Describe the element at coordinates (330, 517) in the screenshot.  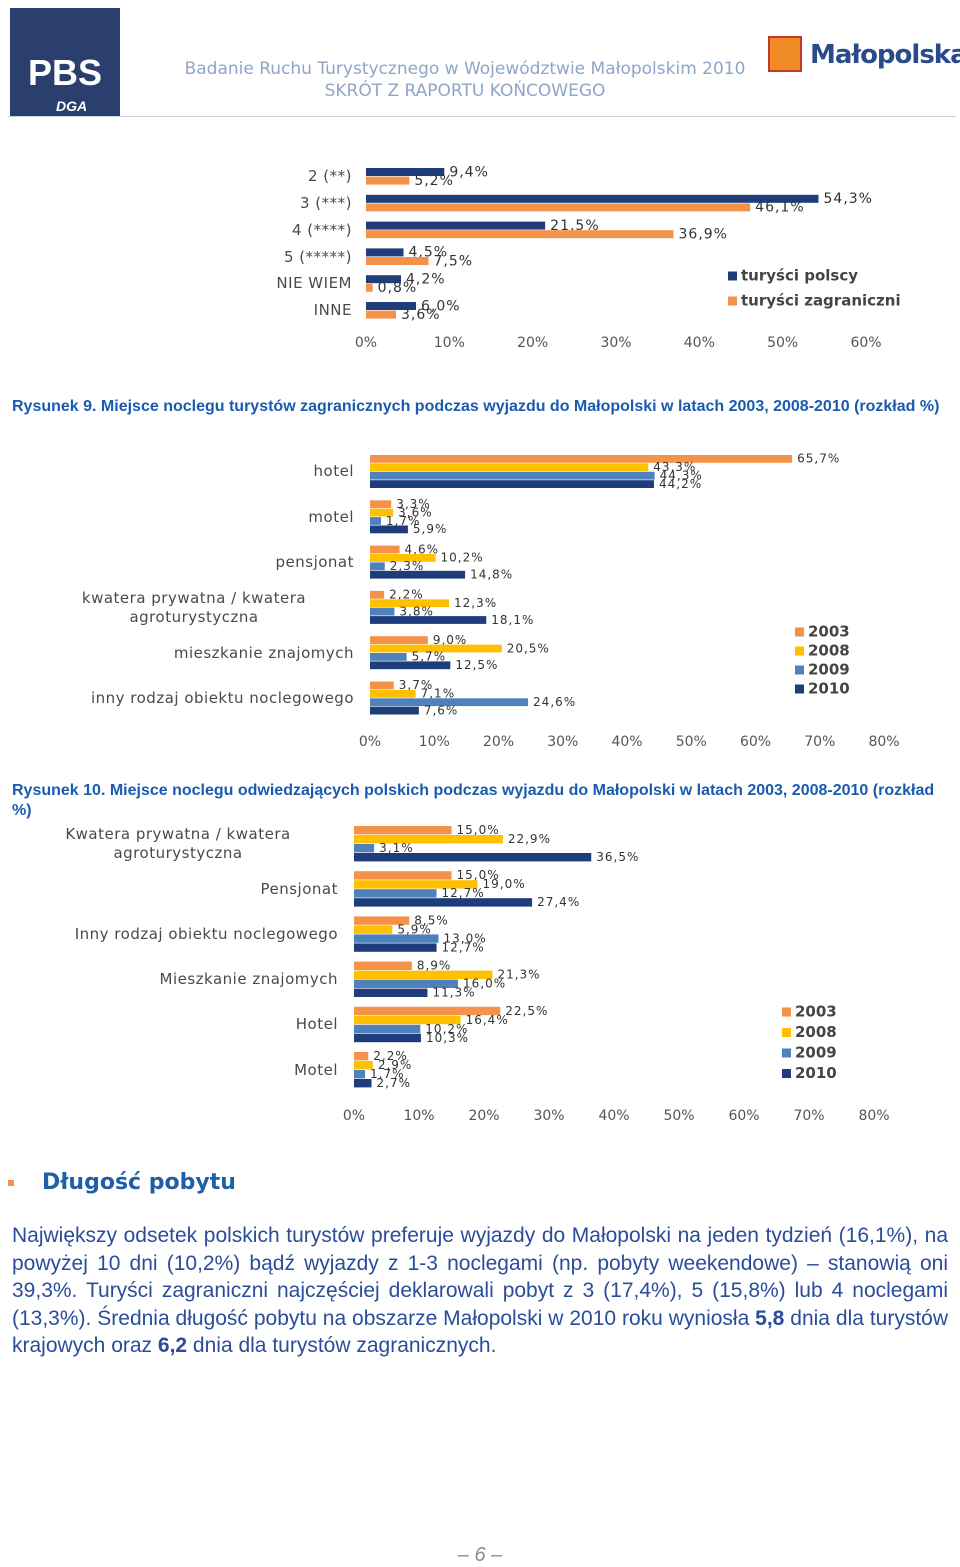
I see `category-label-box: motel` at that location.